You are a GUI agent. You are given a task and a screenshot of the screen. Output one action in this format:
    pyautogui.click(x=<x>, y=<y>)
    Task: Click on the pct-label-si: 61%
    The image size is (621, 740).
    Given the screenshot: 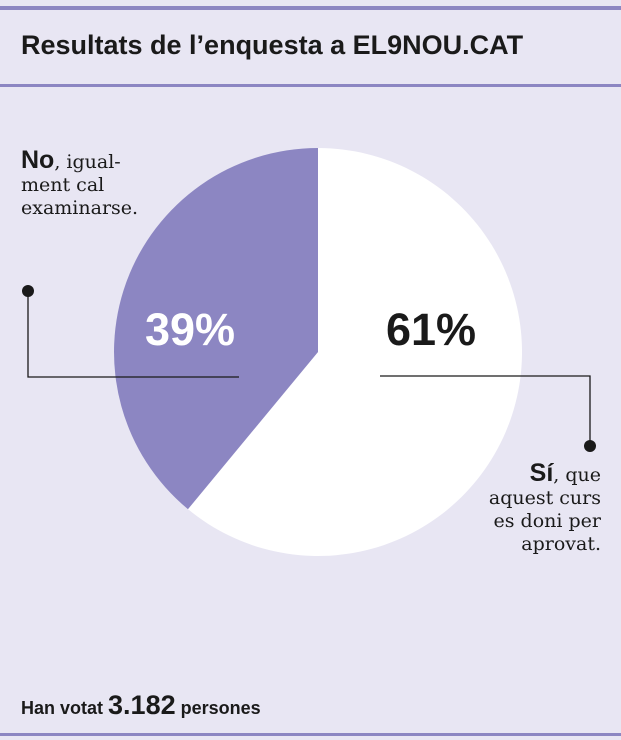 What is the action you would take?
    pyautogui.click(x=431, y=329)
    